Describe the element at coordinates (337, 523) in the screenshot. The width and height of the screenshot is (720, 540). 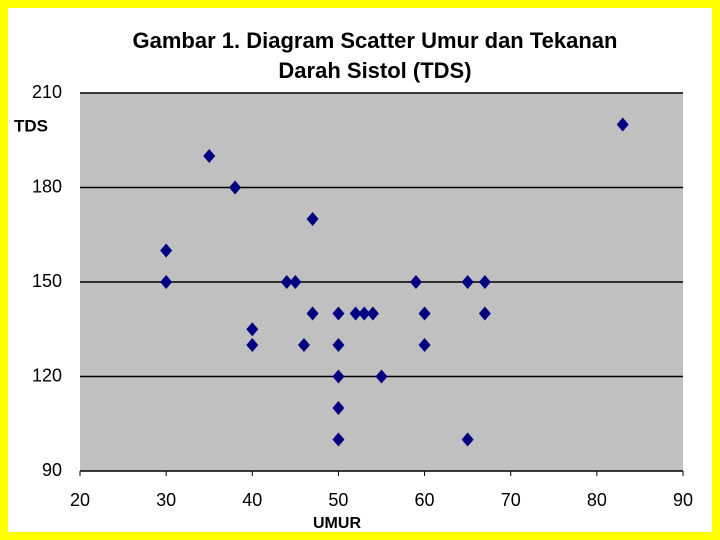
I see `x-axis-label: UMUR` at that location.